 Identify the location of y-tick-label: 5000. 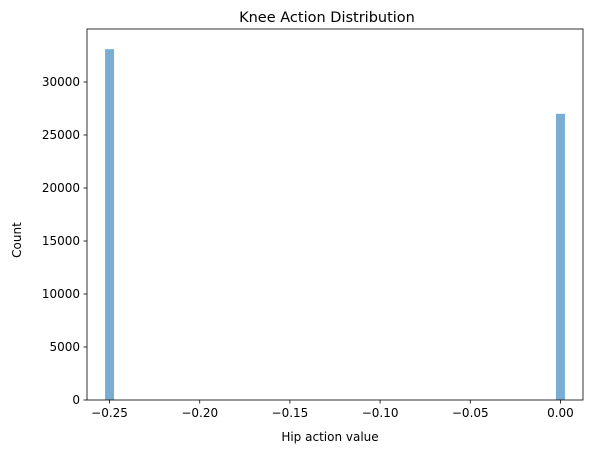
(64, 347).